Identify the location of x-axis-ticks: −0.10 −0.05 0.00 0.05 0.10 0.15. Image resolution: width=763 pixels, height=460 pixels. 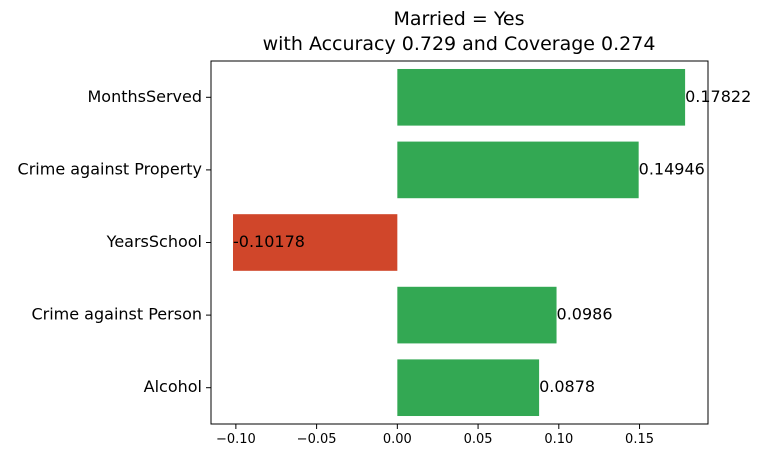
(435, 435).